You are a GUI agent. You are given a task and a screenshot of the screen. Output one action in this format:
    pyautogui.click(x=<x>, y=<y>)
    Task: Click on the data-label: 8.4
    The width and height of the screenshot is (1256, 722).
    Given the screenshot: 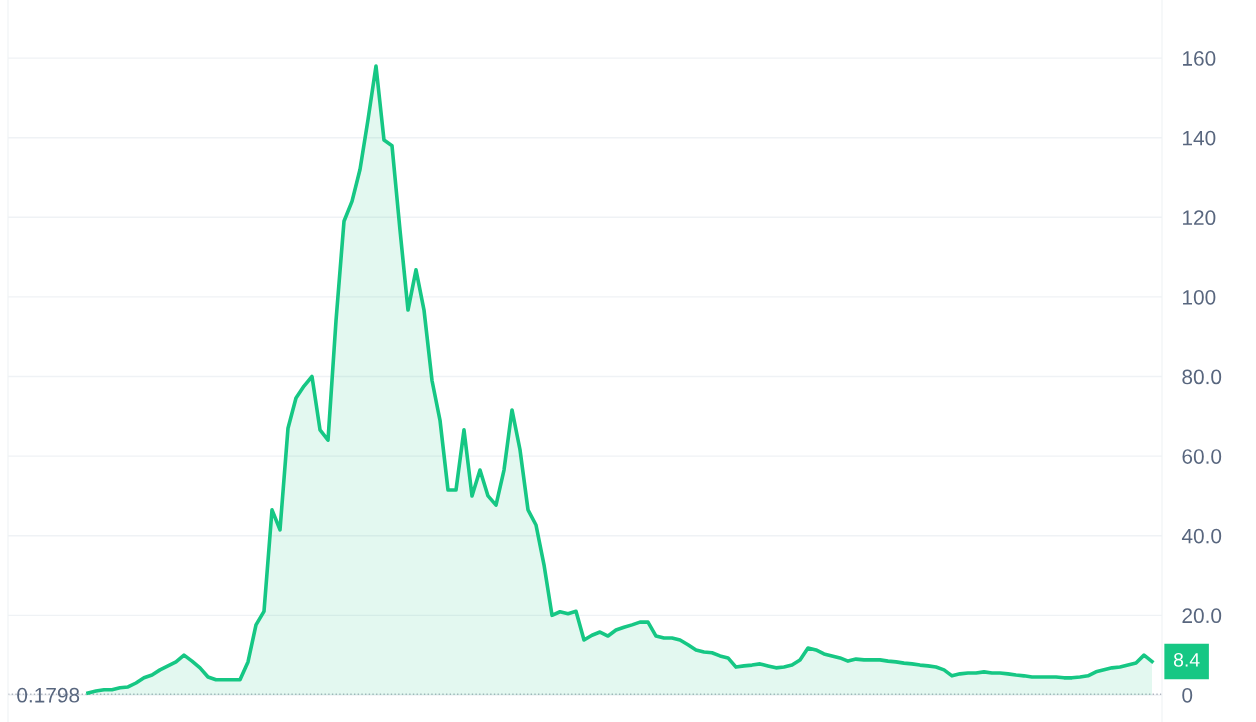 What is the action you would take?
    pyautogui.click(x=1186, y=659)
    